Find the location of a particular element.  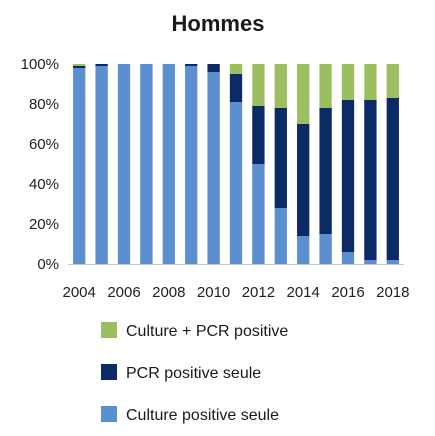

y-tick-label: 0% is located at coordinates (48, 264).